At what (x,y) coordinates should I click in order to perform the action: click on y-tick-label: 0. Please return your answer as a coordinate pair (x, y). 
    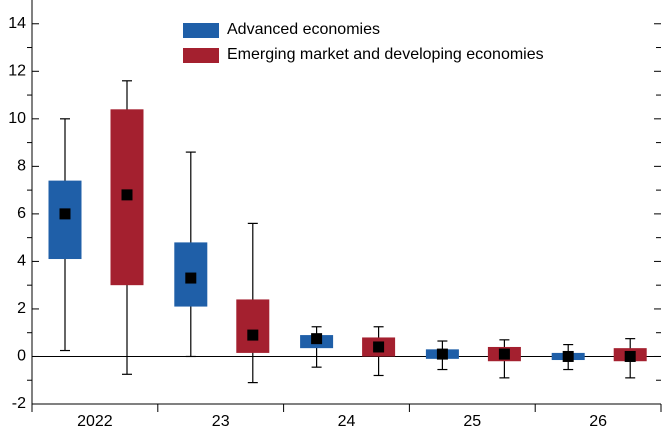
    Looking at the image, I should click on (21, 356).